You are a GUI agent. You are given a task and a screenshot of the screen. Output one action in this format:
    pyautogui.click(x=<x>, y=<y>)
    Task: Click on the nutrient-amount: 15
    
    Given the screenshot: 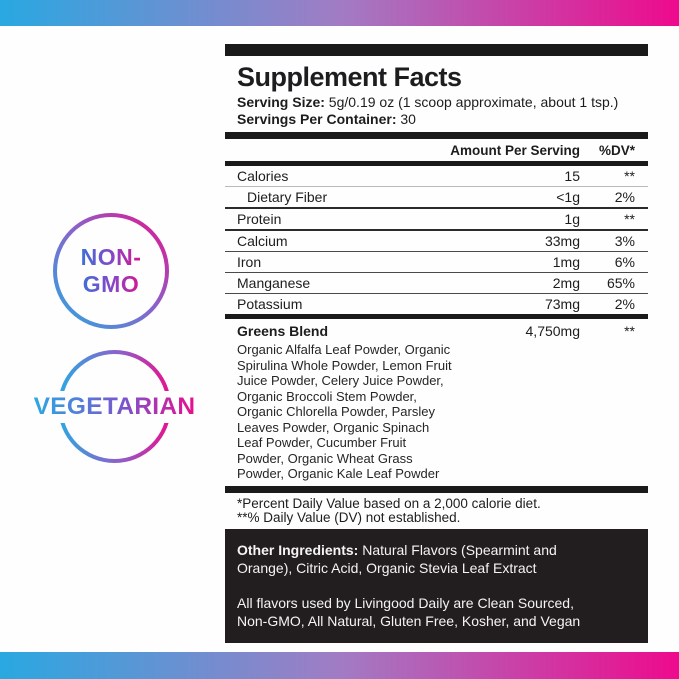 What is the action you would take?
    pyautogui.click(x=572, y=176)
    